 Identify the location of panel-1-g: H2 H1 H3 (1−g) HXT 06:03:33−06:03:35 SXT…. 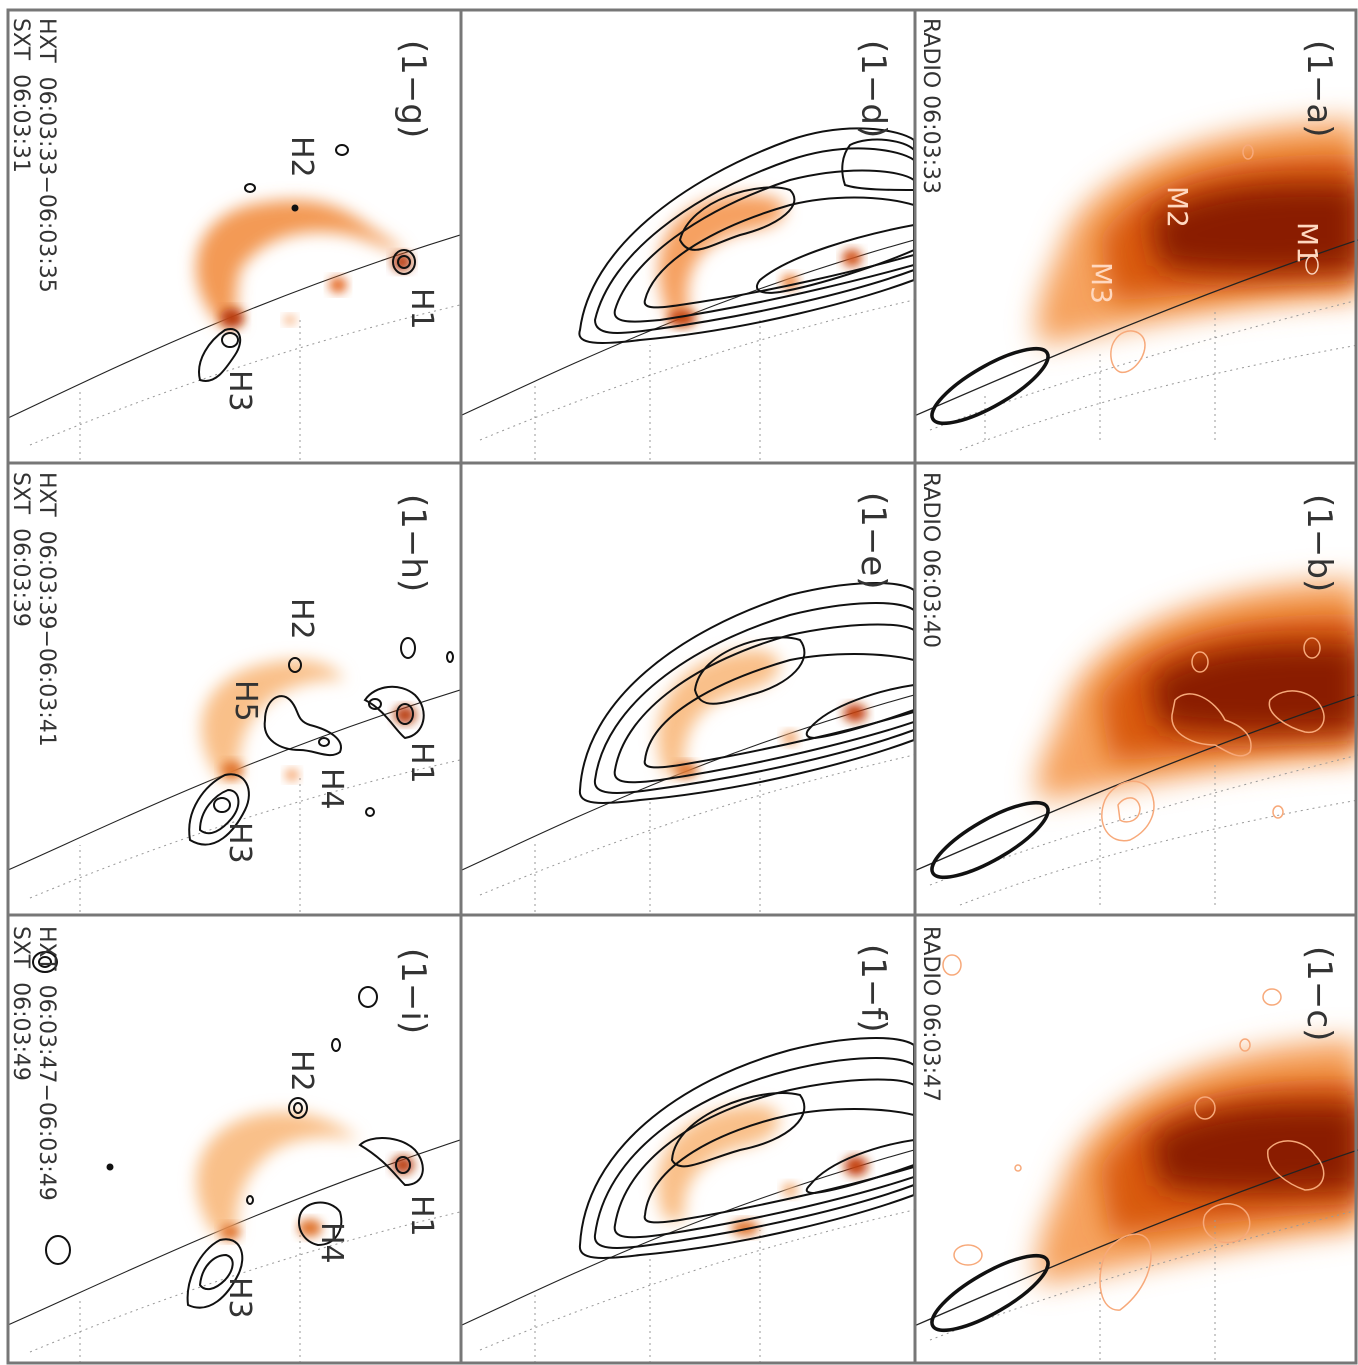
(234, 239).